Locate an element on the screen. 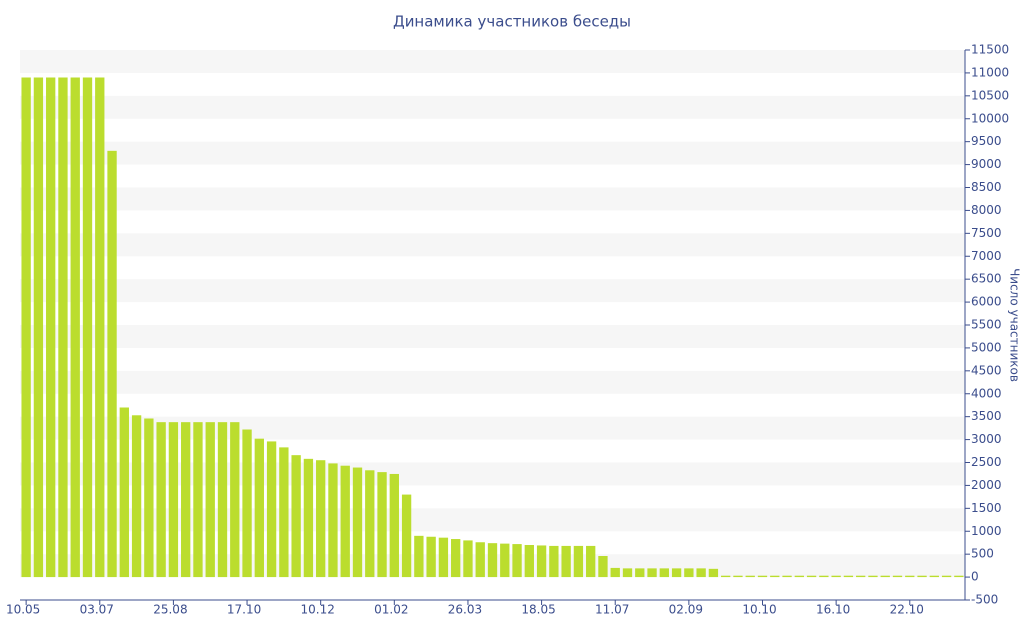 This screenshot has width=1024, height=640. y-tick-label: 6500 is located at coordinates (986, 279).